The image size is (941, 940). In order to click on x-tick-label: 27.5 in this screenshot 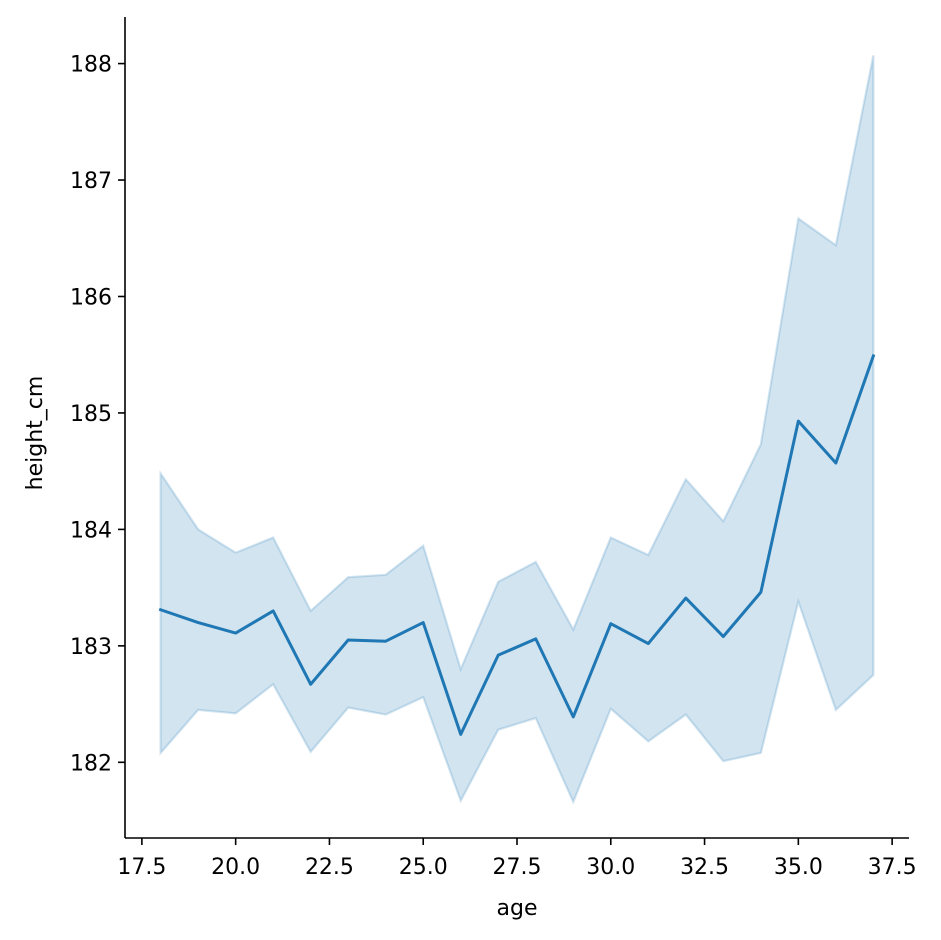, I will do `click(517, 867)`.